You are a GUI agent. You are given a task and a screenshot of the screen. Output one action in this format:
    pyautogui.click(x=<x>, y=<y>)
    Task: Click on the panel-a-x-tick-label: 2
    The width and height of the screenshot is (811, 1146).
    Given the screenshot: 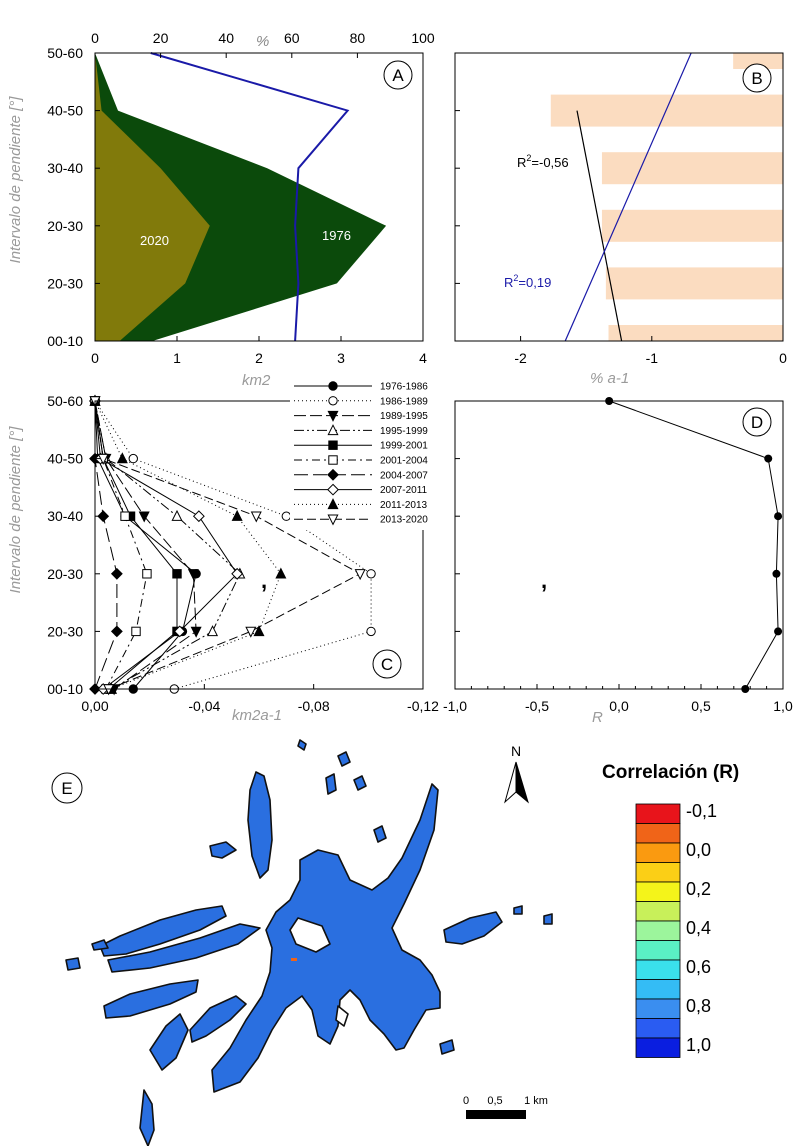 What is the action you would take?
    pyautogui.click(x=259, y=358)
    